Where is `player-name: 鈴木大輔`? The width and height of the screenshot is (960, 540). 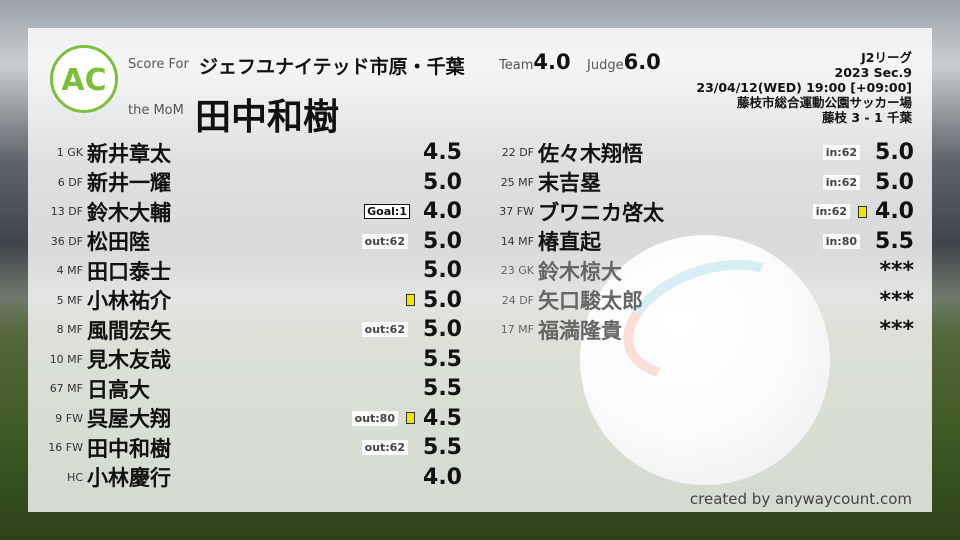
player-name: 鈴木大輔 is located at coordinates (129, 212).